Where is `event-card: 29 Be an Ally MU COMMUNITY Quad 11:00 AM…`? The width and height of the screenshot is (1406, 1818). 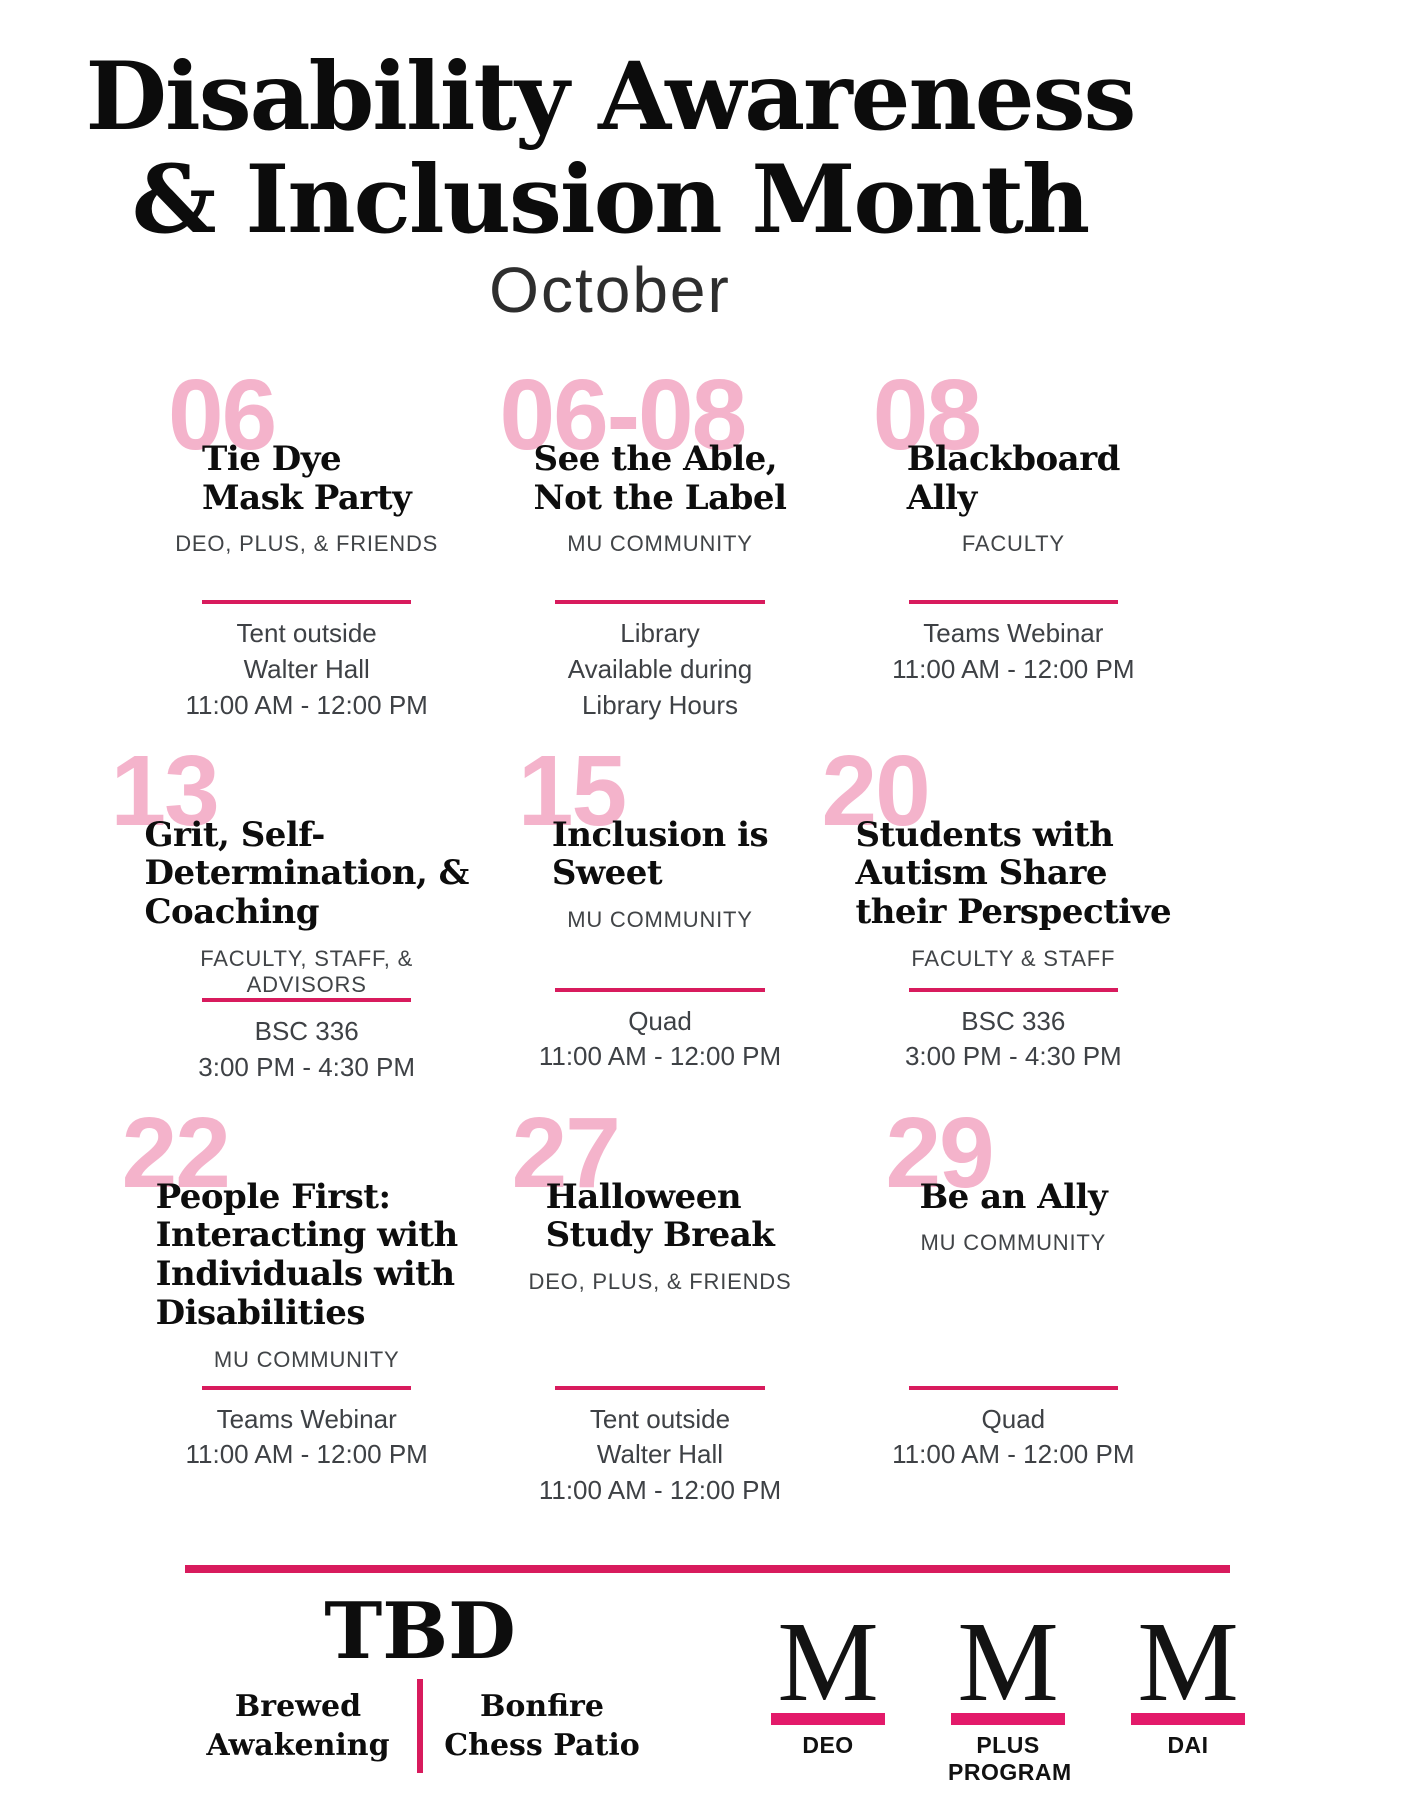 event-card: 29 Be an Ally MU COMMUNITY Quad 11:00 AM… is located at coordinates (1013, 1303).